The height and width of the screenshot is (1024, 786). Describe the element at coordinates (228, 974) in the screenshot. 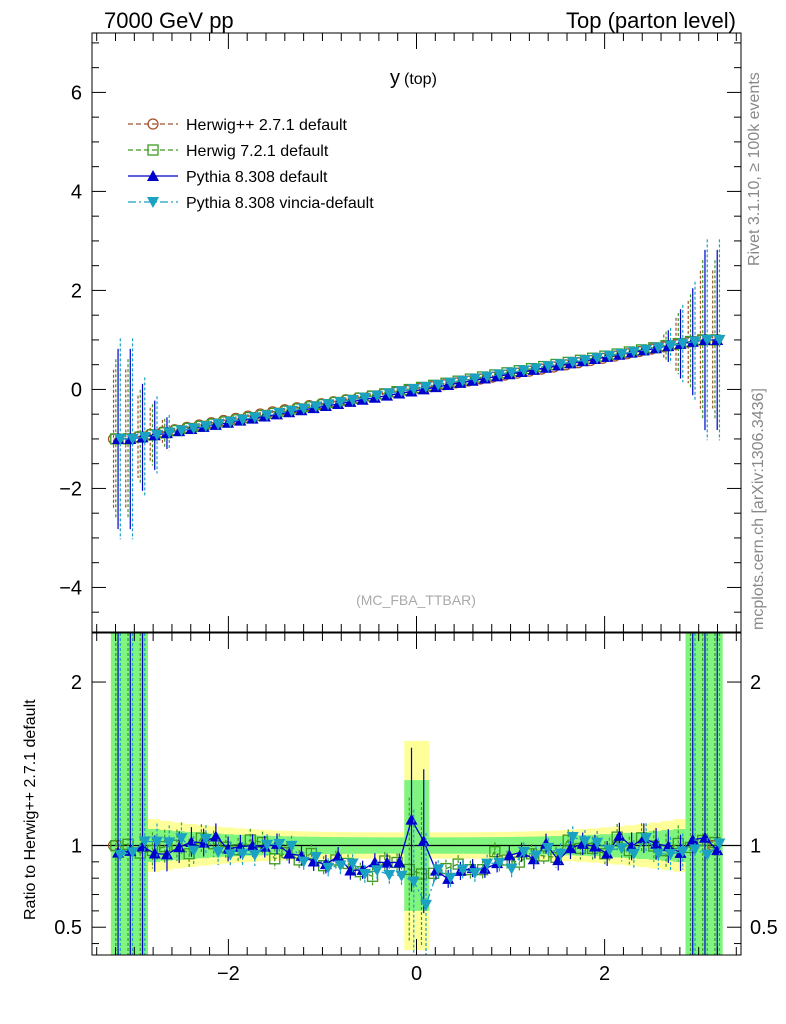

I see `x-tick-label: −2` at that location.